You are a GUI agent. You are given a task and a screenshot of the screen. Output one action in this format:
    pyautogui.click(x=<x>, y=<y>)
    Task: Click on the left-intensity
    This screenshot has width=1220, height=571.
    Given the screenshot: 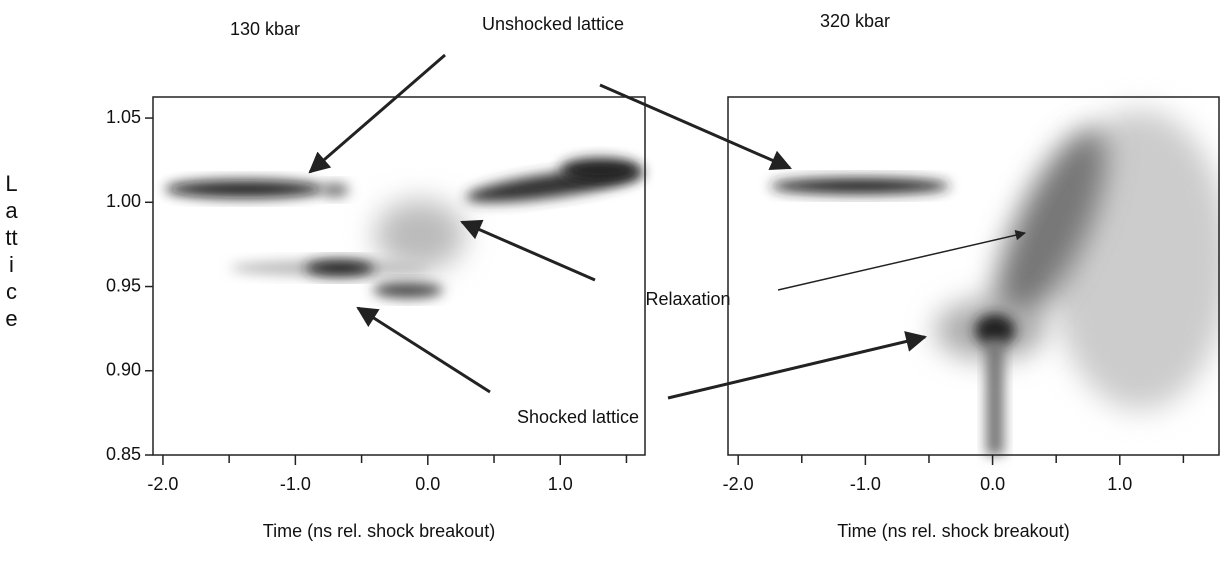 What is the action you would take?
    pyautogui.click(x=405, y=228)
    